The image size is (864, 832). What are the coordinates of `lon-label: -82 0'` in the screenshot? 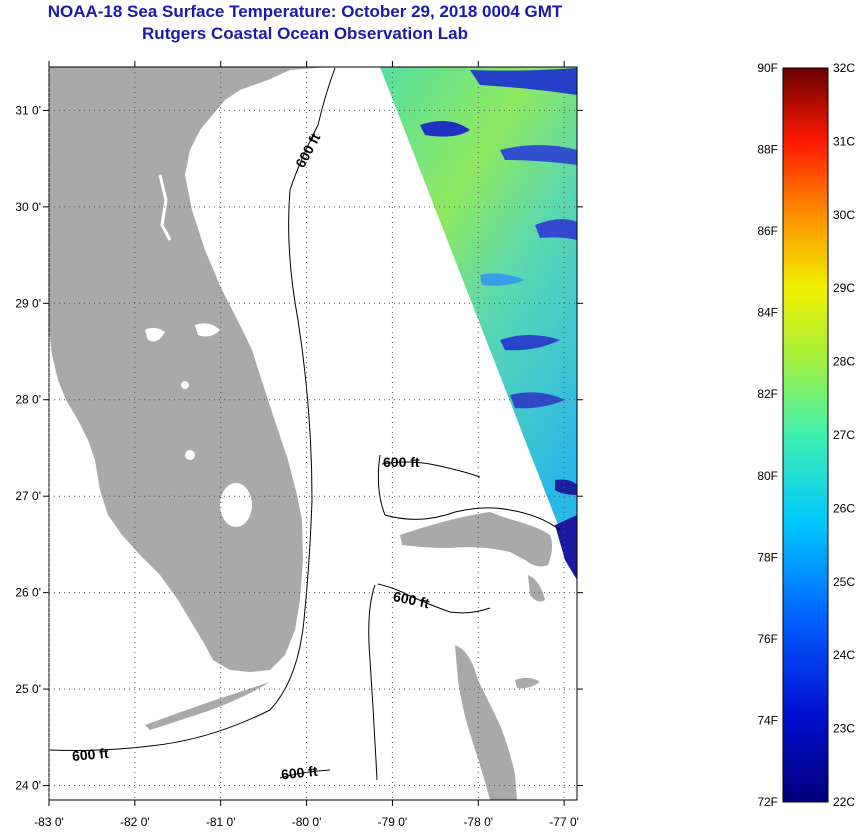 It's located at (135, 822).